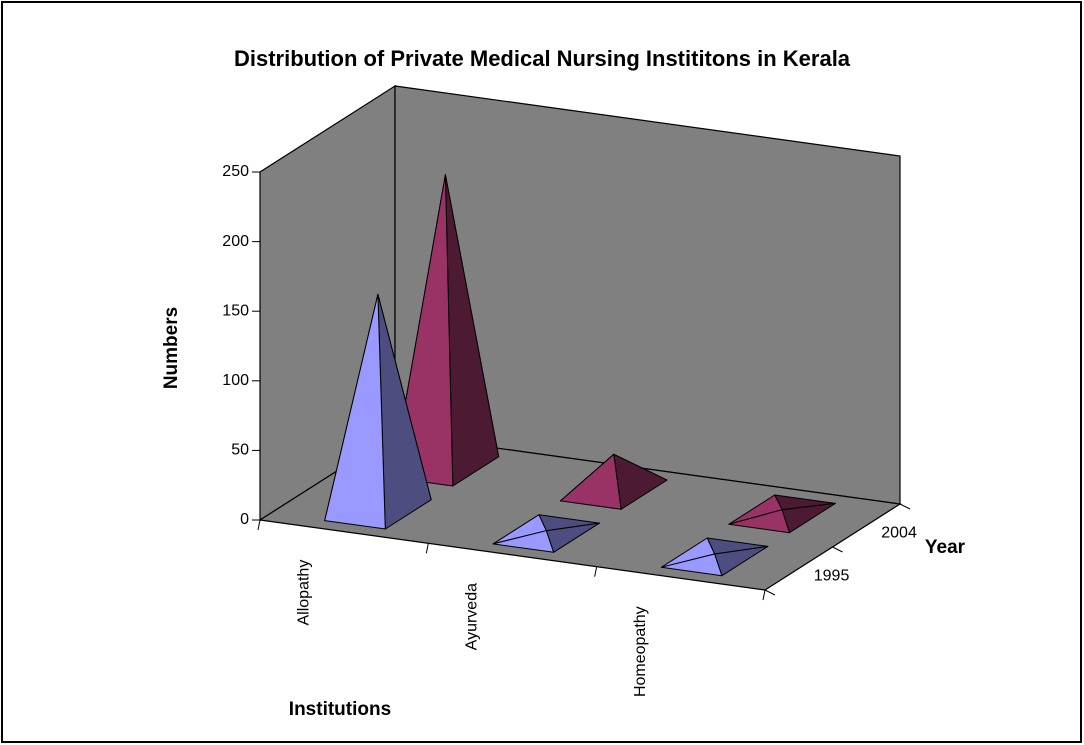 The height and width of the screenshot is (745, 1084). Describe the element at coordinates (640, 651) in the screenshot. I see `x-tick-label: Homeopathy` at that location.